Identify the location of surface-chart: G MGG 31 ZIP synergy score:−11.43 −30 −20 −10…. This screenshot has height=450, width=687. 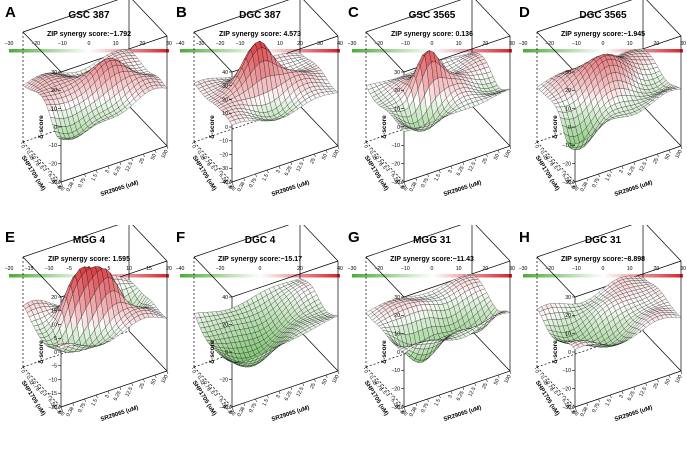
(431, 324).